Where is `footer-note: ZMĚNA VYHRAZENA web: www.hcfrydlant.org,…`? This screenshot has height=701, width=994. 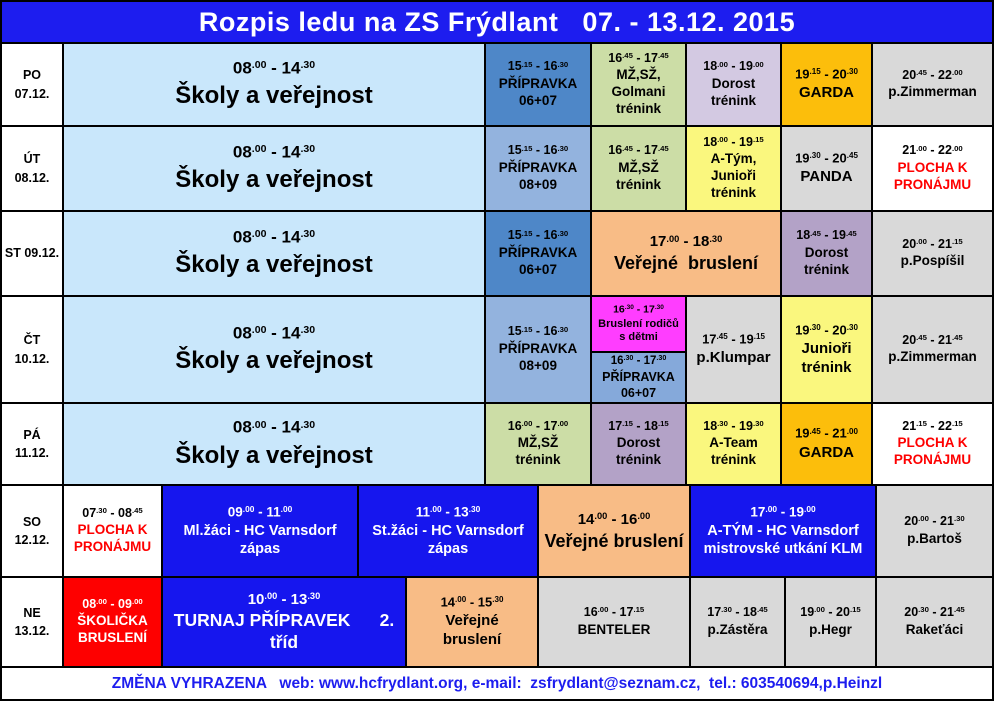 footer-note: ZMĚNA VYHRAZENA web: www.hcfrydlant.org,… is located at coordinates (497, 683).